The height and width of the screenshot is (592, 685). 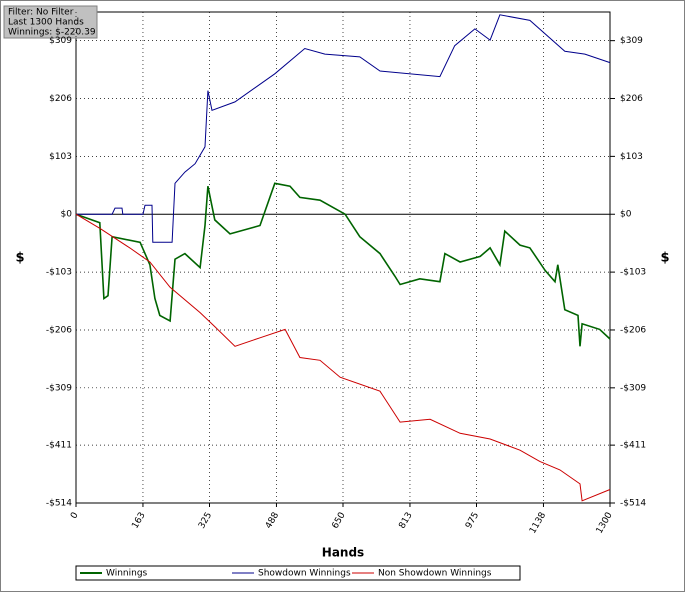 I want to click on y2-tick-label: -$514, so click(x=633, y=504).